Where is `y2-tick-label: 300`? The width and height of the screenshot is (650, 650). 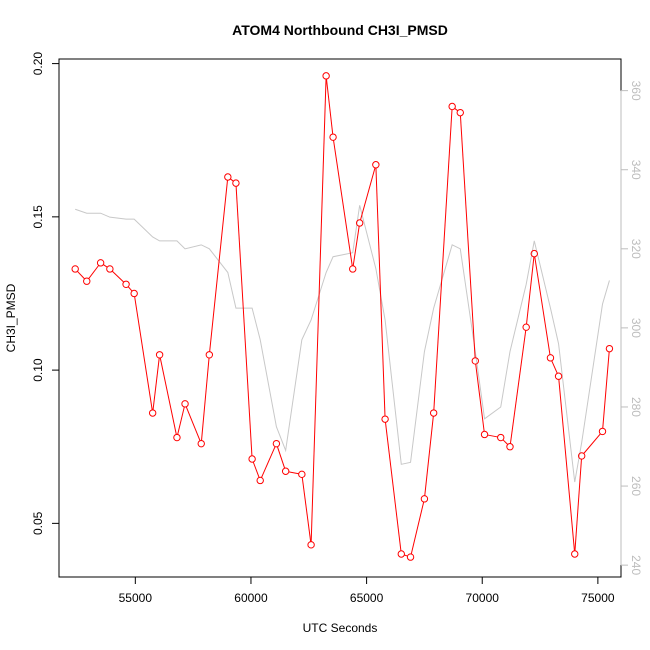 y2-tick-label: 300 is located at coordinates (636, 328).